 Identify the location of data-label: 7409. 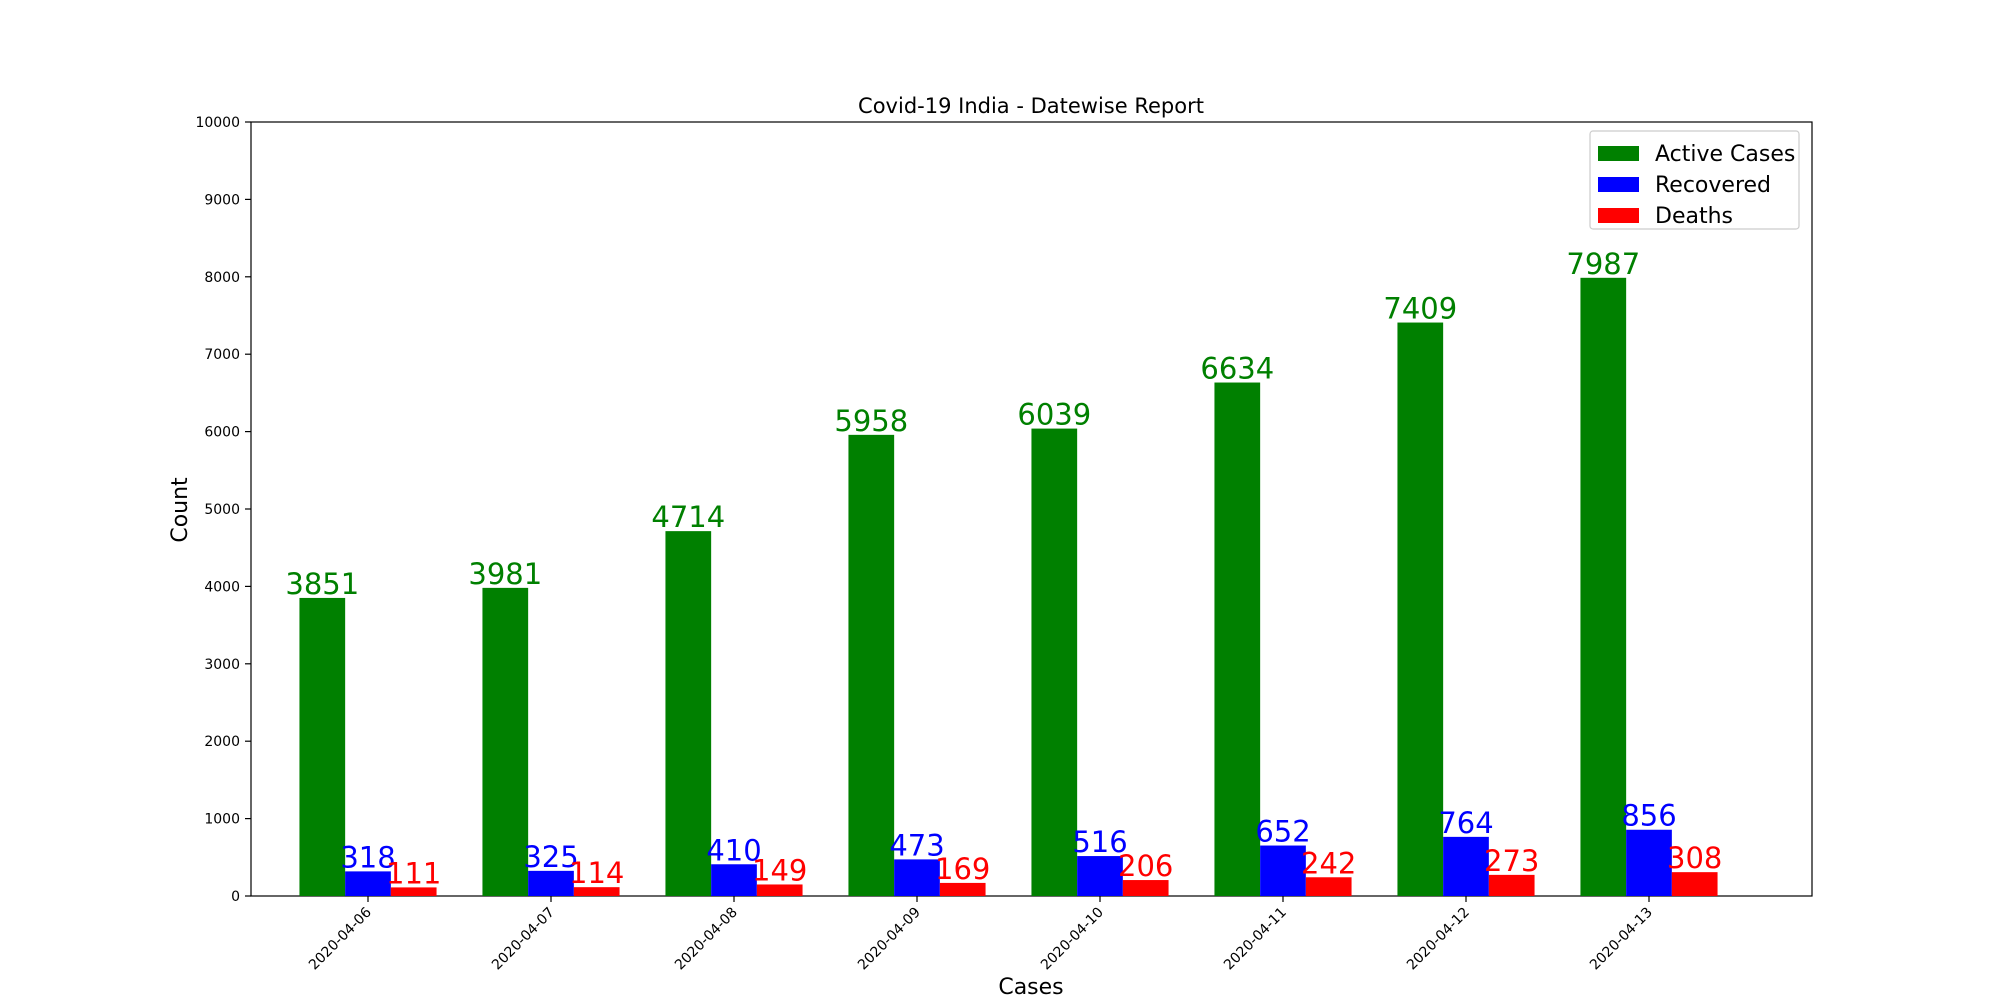
(1420, 309).